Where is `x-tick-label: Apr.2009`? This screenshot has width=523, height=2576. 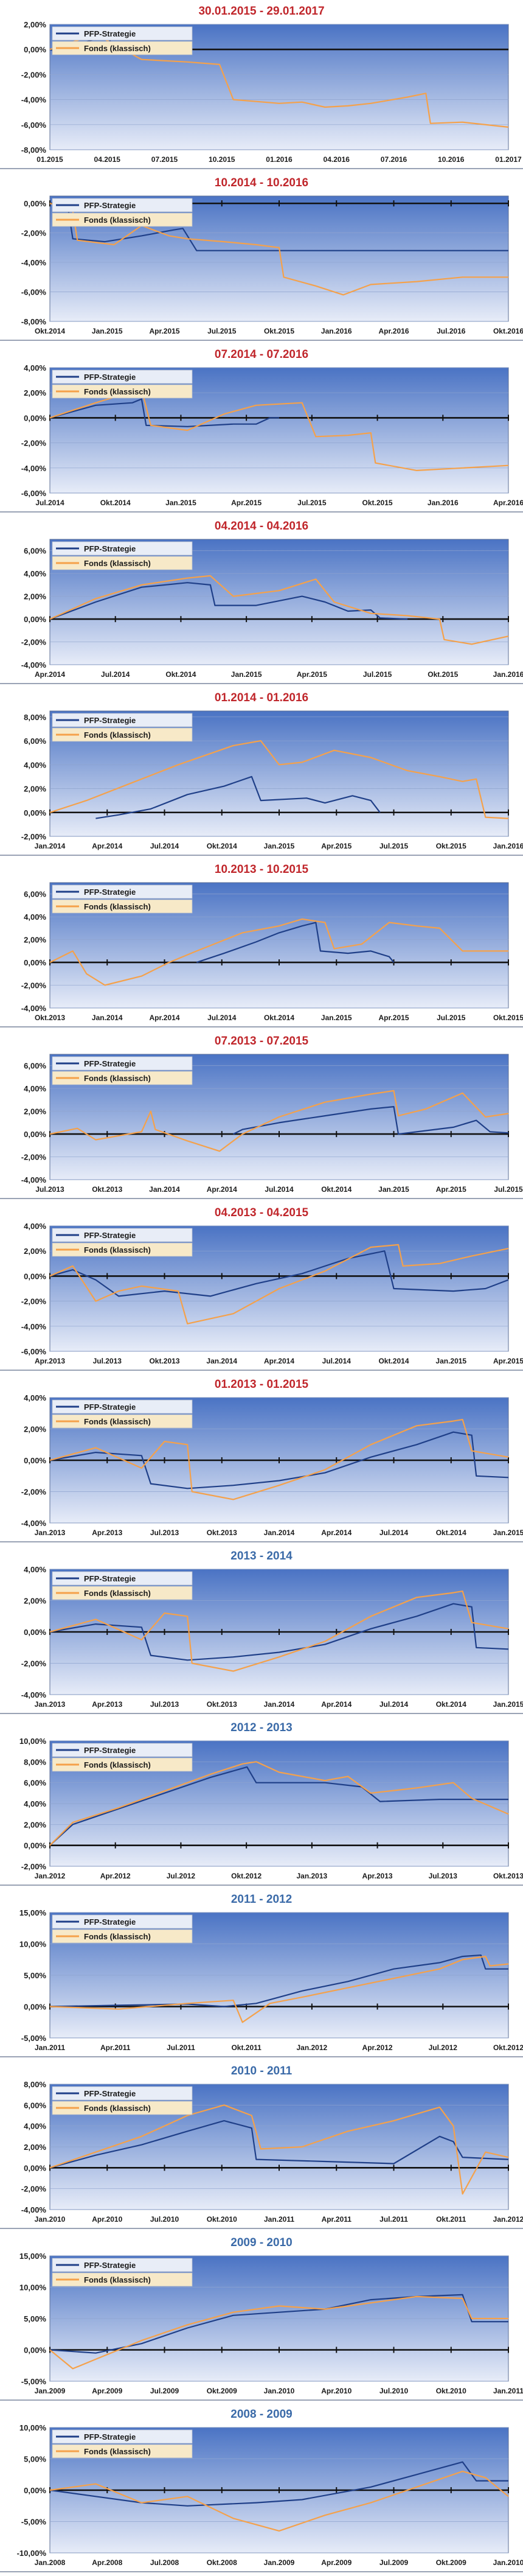
x-tick-label: Apr.2009 is located at coordinates (107, 2391).